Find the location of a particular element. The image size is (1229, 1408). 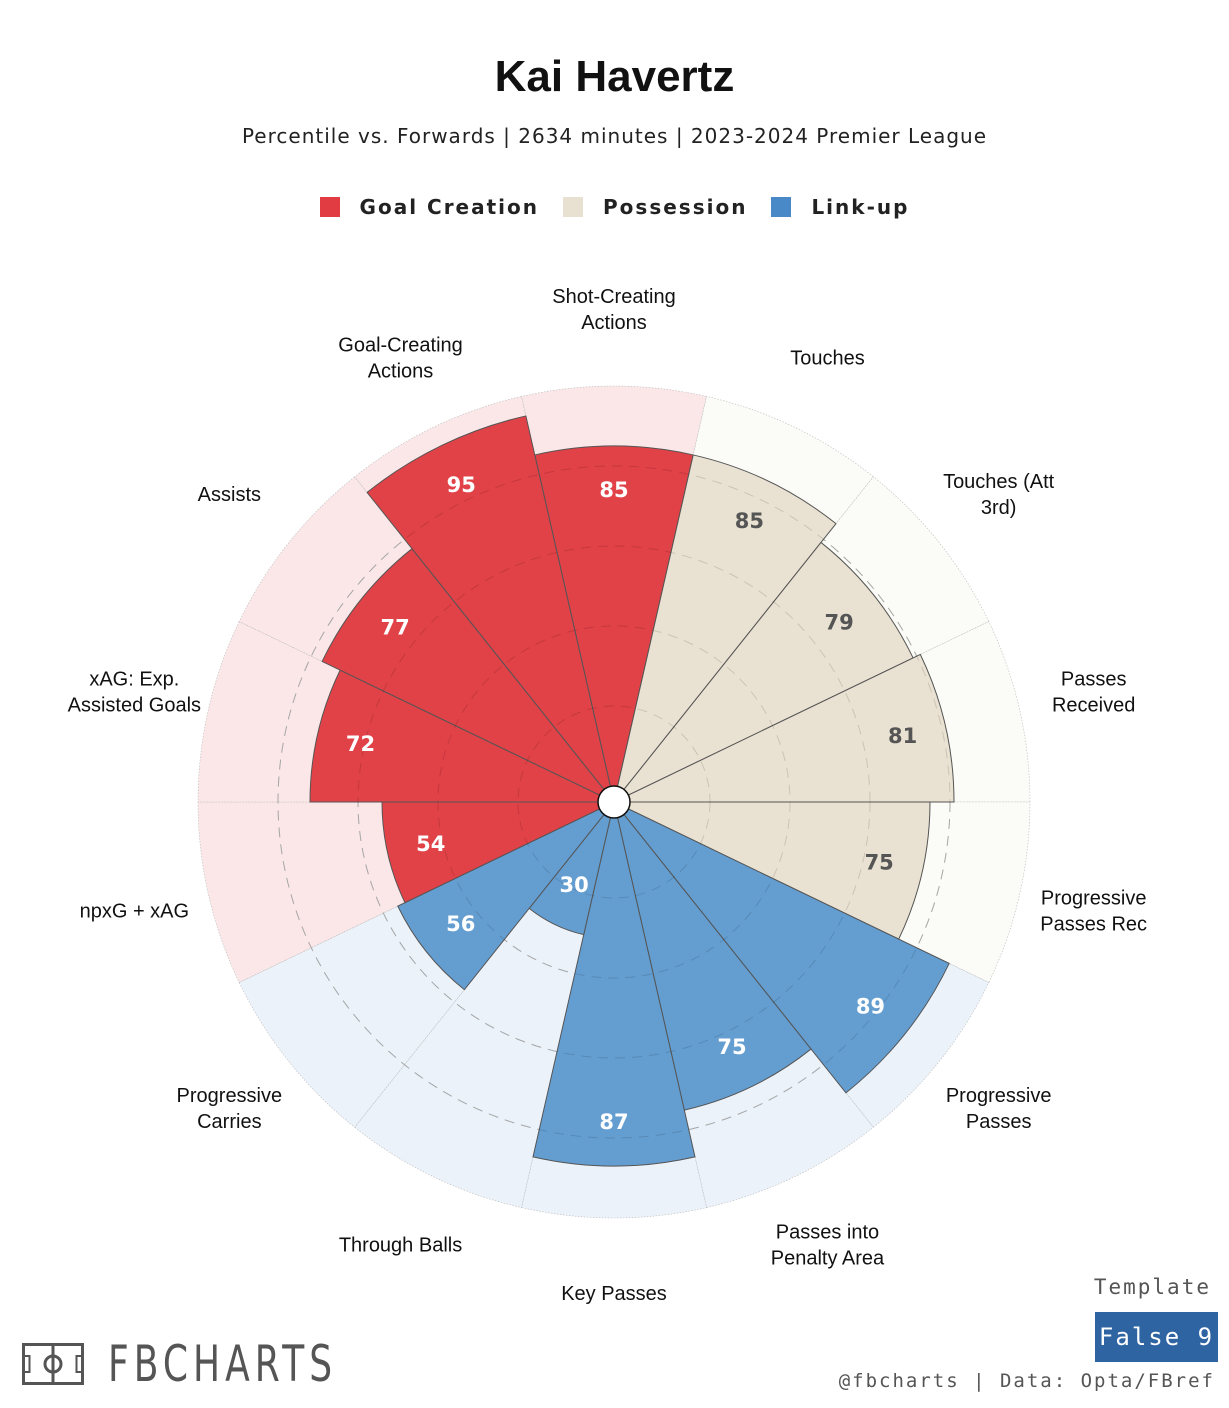

pitch-icon is located at coordinates (53, 1364).